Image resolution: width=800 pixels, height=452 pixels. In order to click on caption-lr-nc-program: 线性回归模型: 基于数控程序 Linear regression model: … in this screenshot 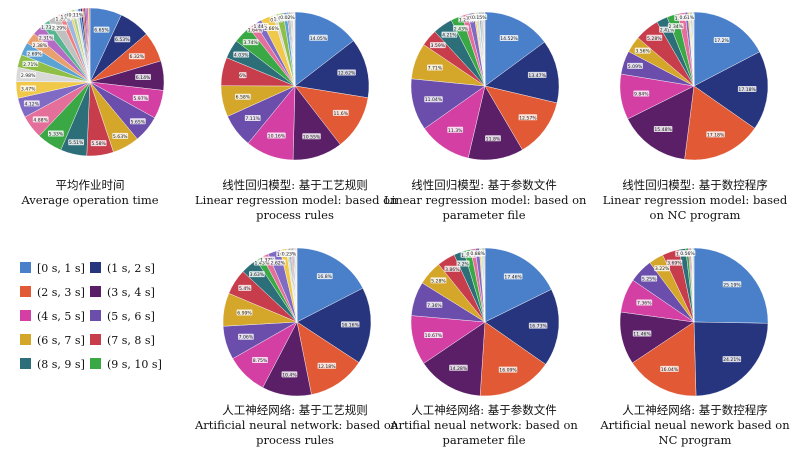, I will do `click(695, 200)`.